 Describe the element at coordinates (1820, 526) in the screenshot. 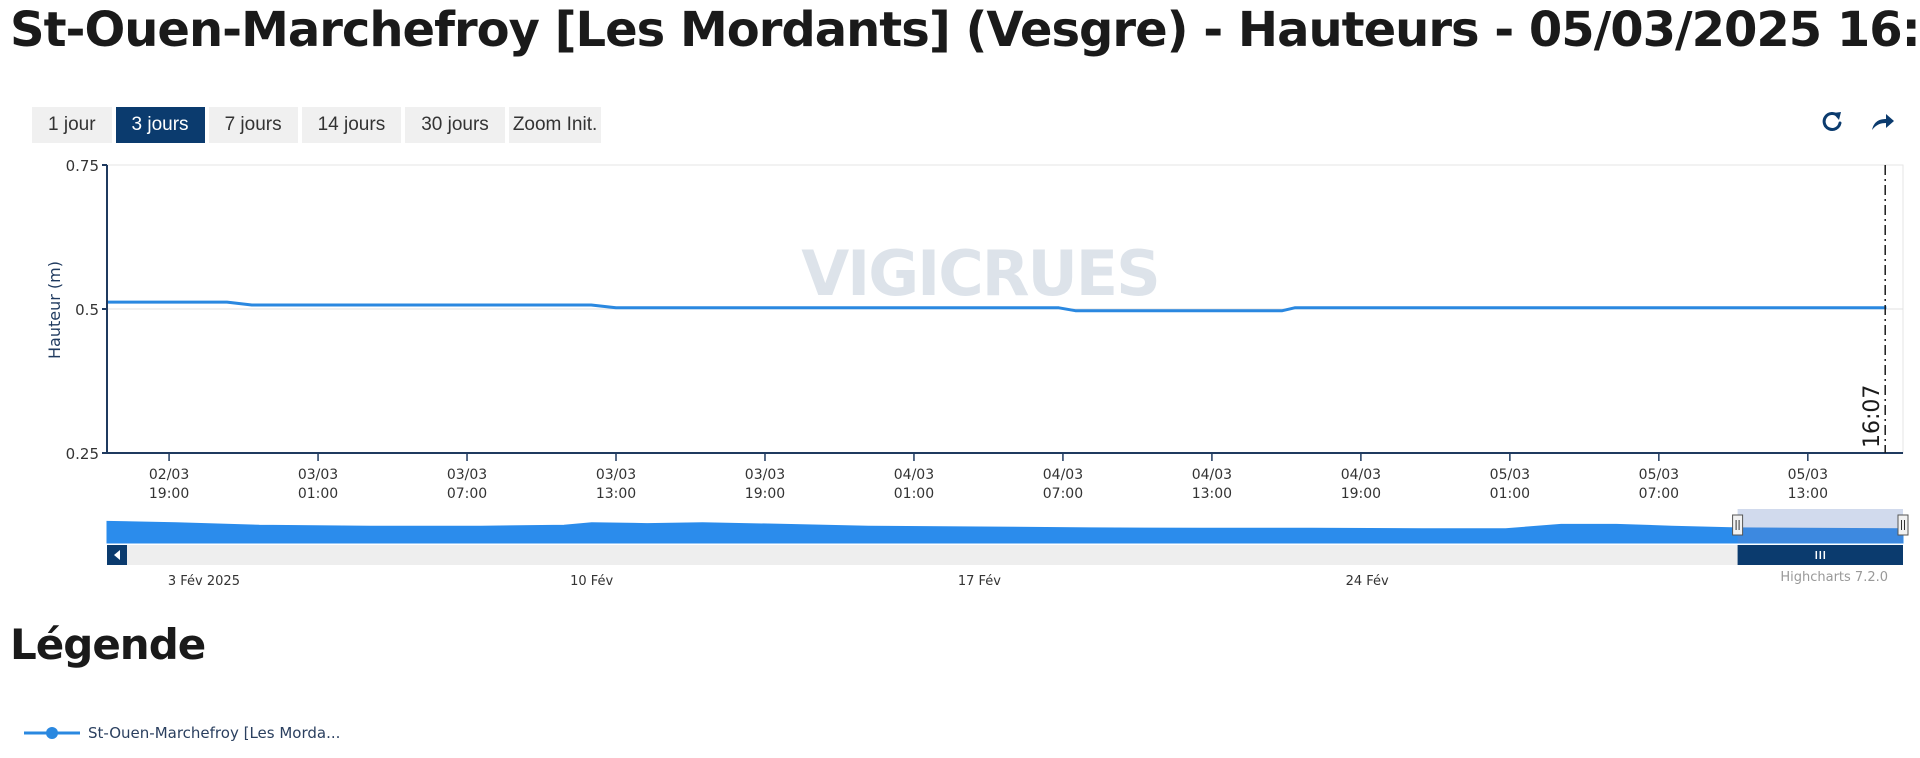

I see `navigator-selection` at that location.